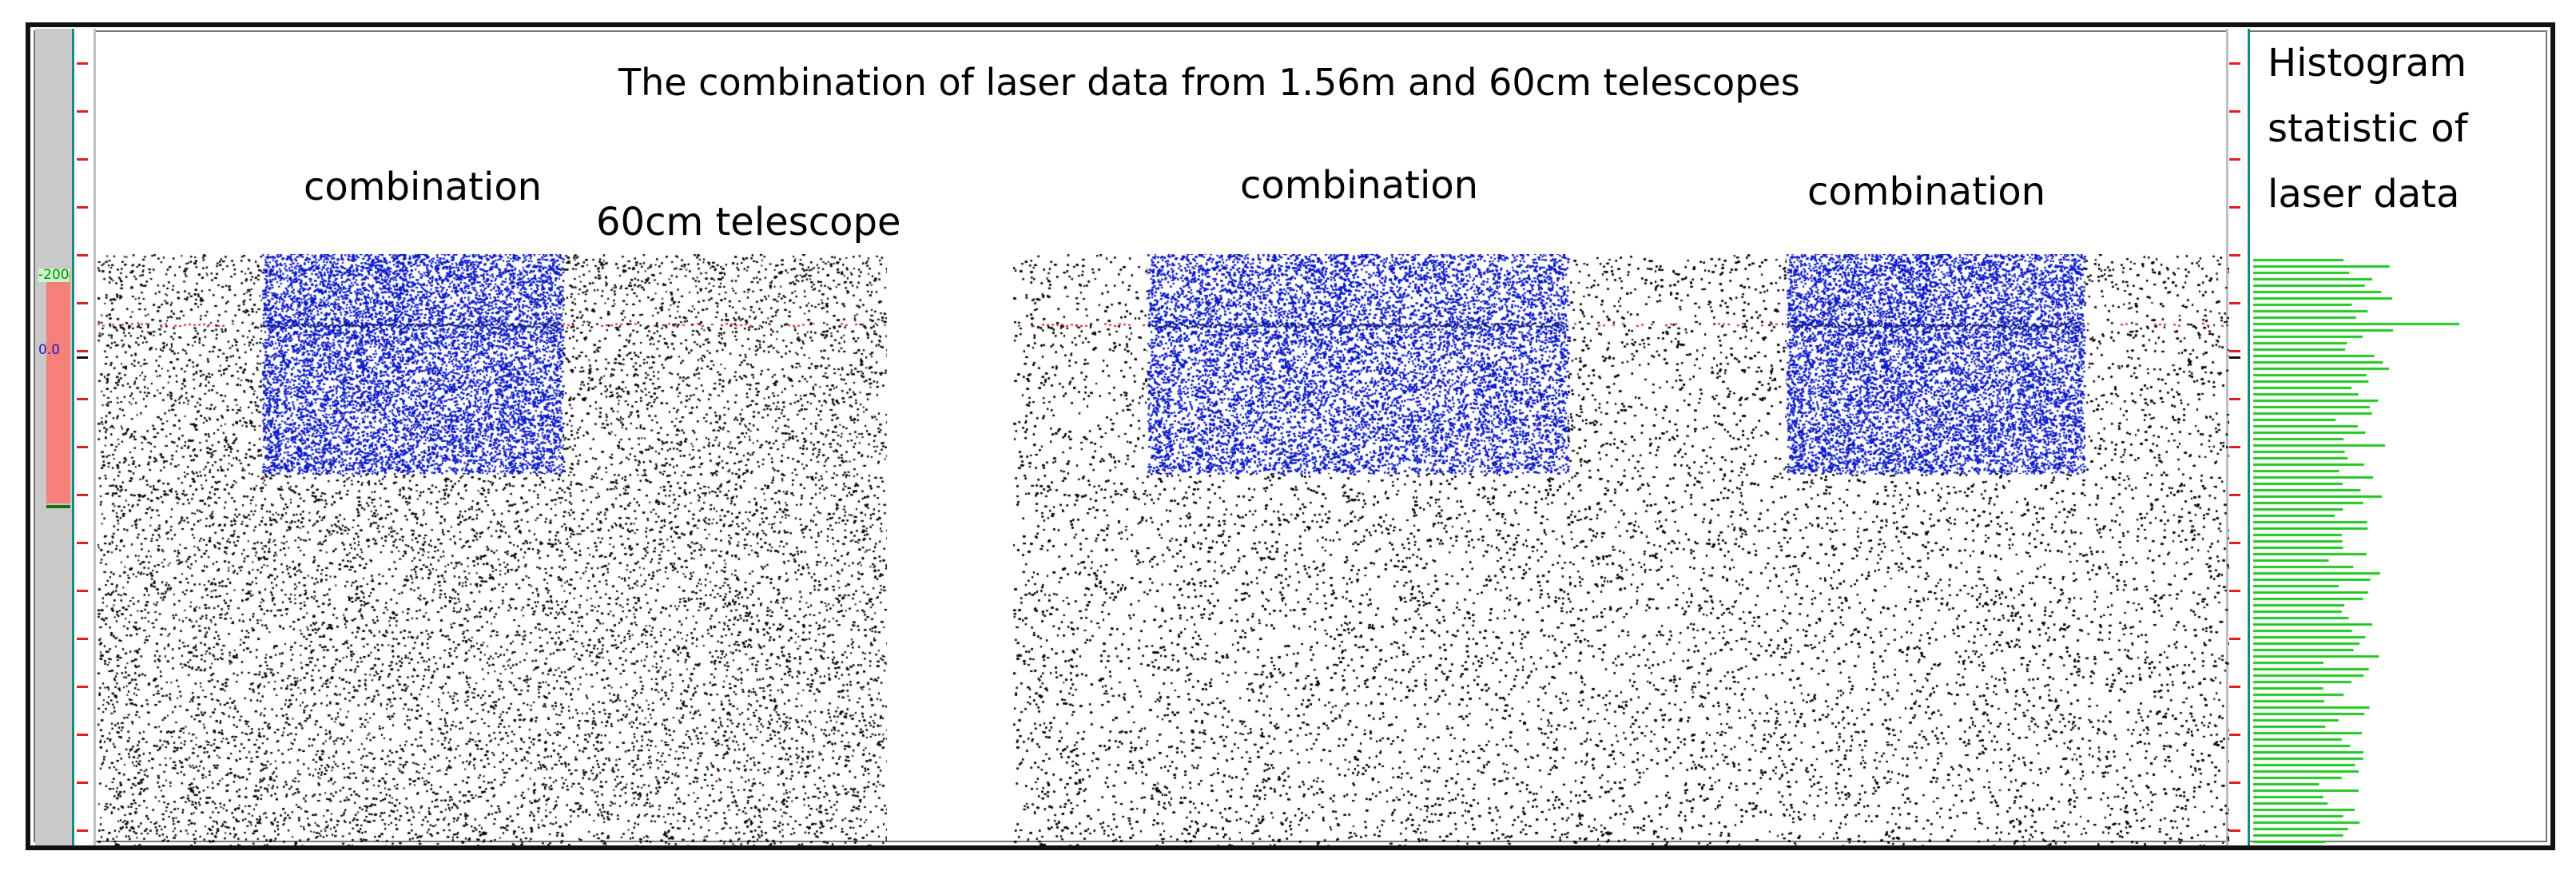 This screenshot has height=879, width=2576. I want to click on axis-label-top: -200, so click(54, 275).